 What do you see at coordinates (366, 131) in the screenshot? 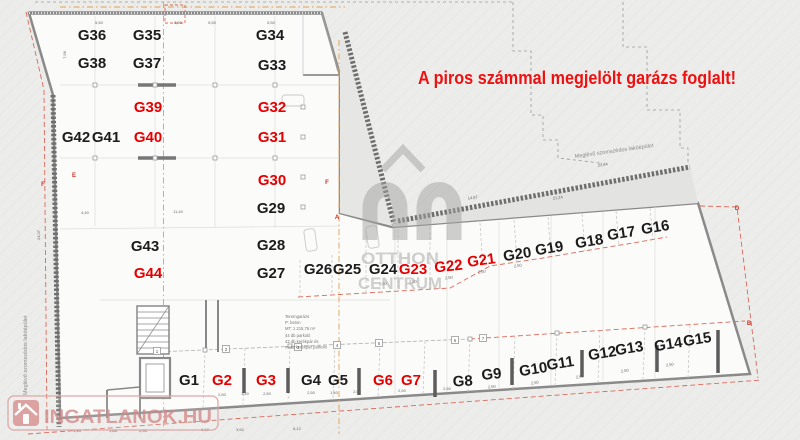
I see `ramp-strip` at bounding box center [366, 131].